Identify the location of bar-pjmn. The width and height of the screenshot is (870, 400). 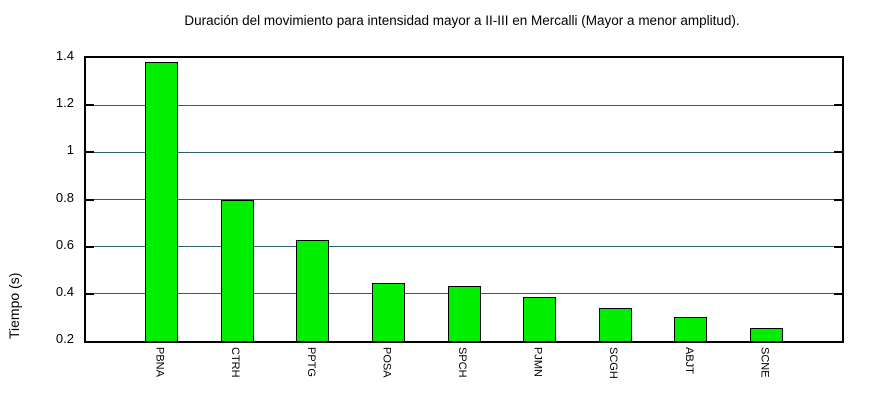
(540, 319).